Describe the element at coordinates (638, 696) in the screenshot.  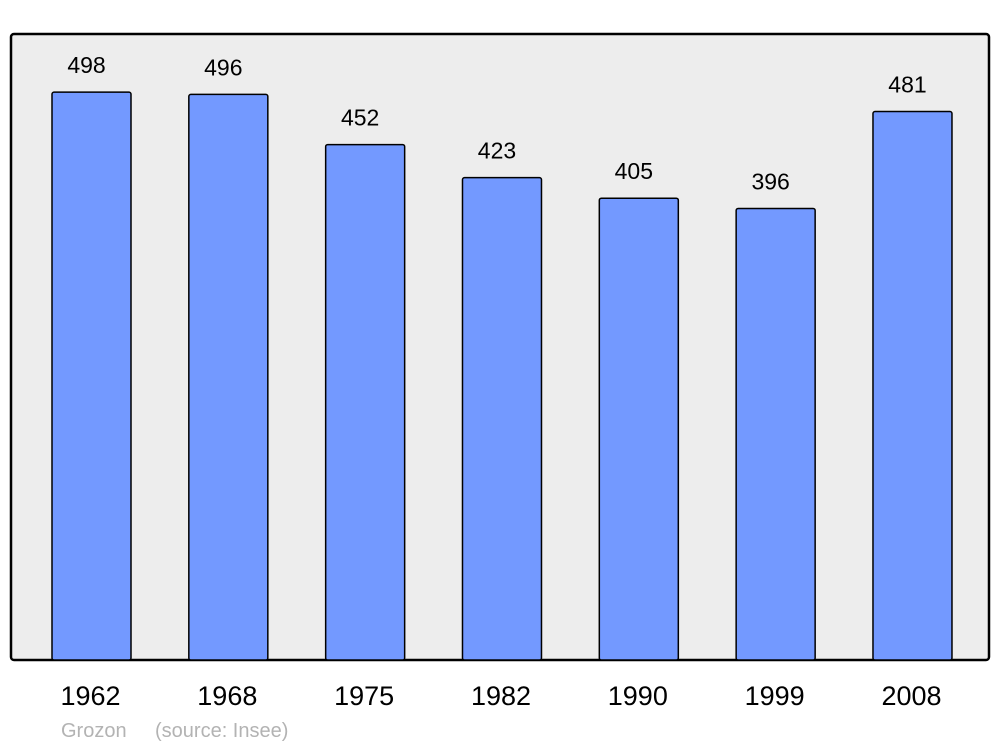
I see `x-tick-label-1990: 1990` at that location.